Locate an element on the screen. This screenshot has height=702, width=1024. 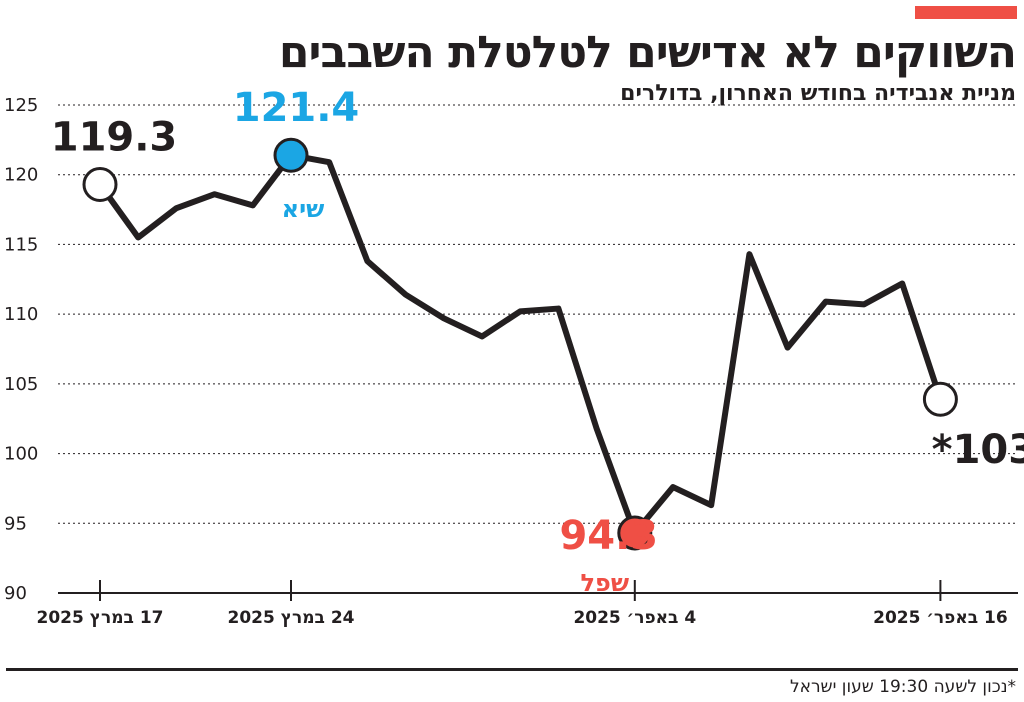
y-tick-label: 125 is located at coordinates (21, 105).